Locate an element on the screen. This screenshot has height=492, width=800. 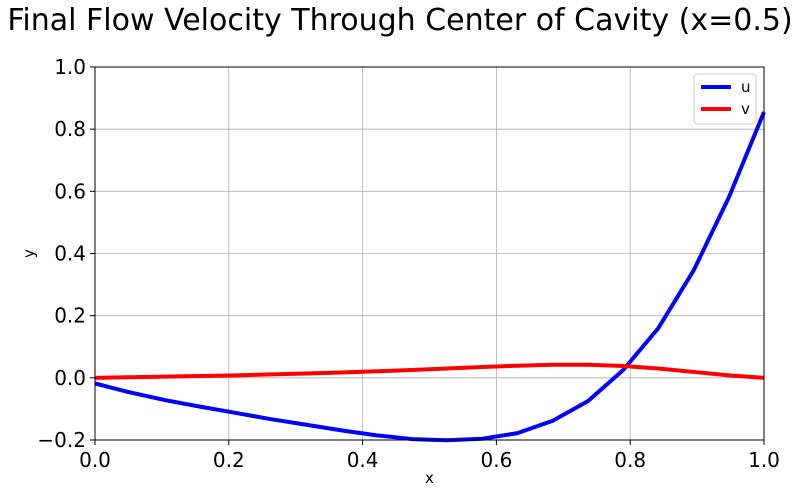
y-tick-label: 0.6 is located at coordinates (70, 191).